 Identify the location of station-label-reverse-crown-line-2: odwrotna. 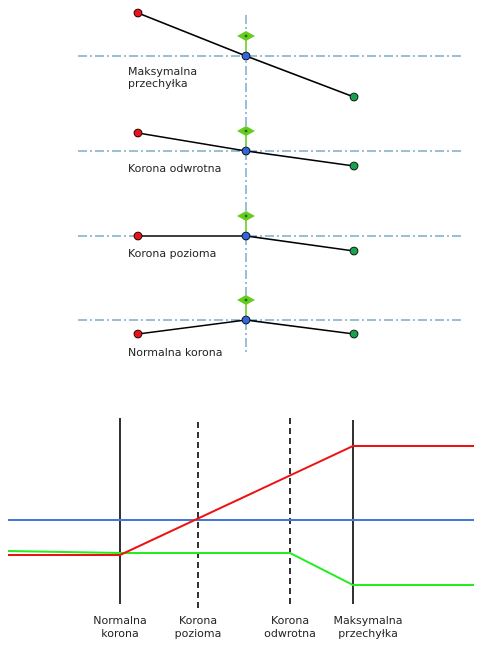
(290, 633).